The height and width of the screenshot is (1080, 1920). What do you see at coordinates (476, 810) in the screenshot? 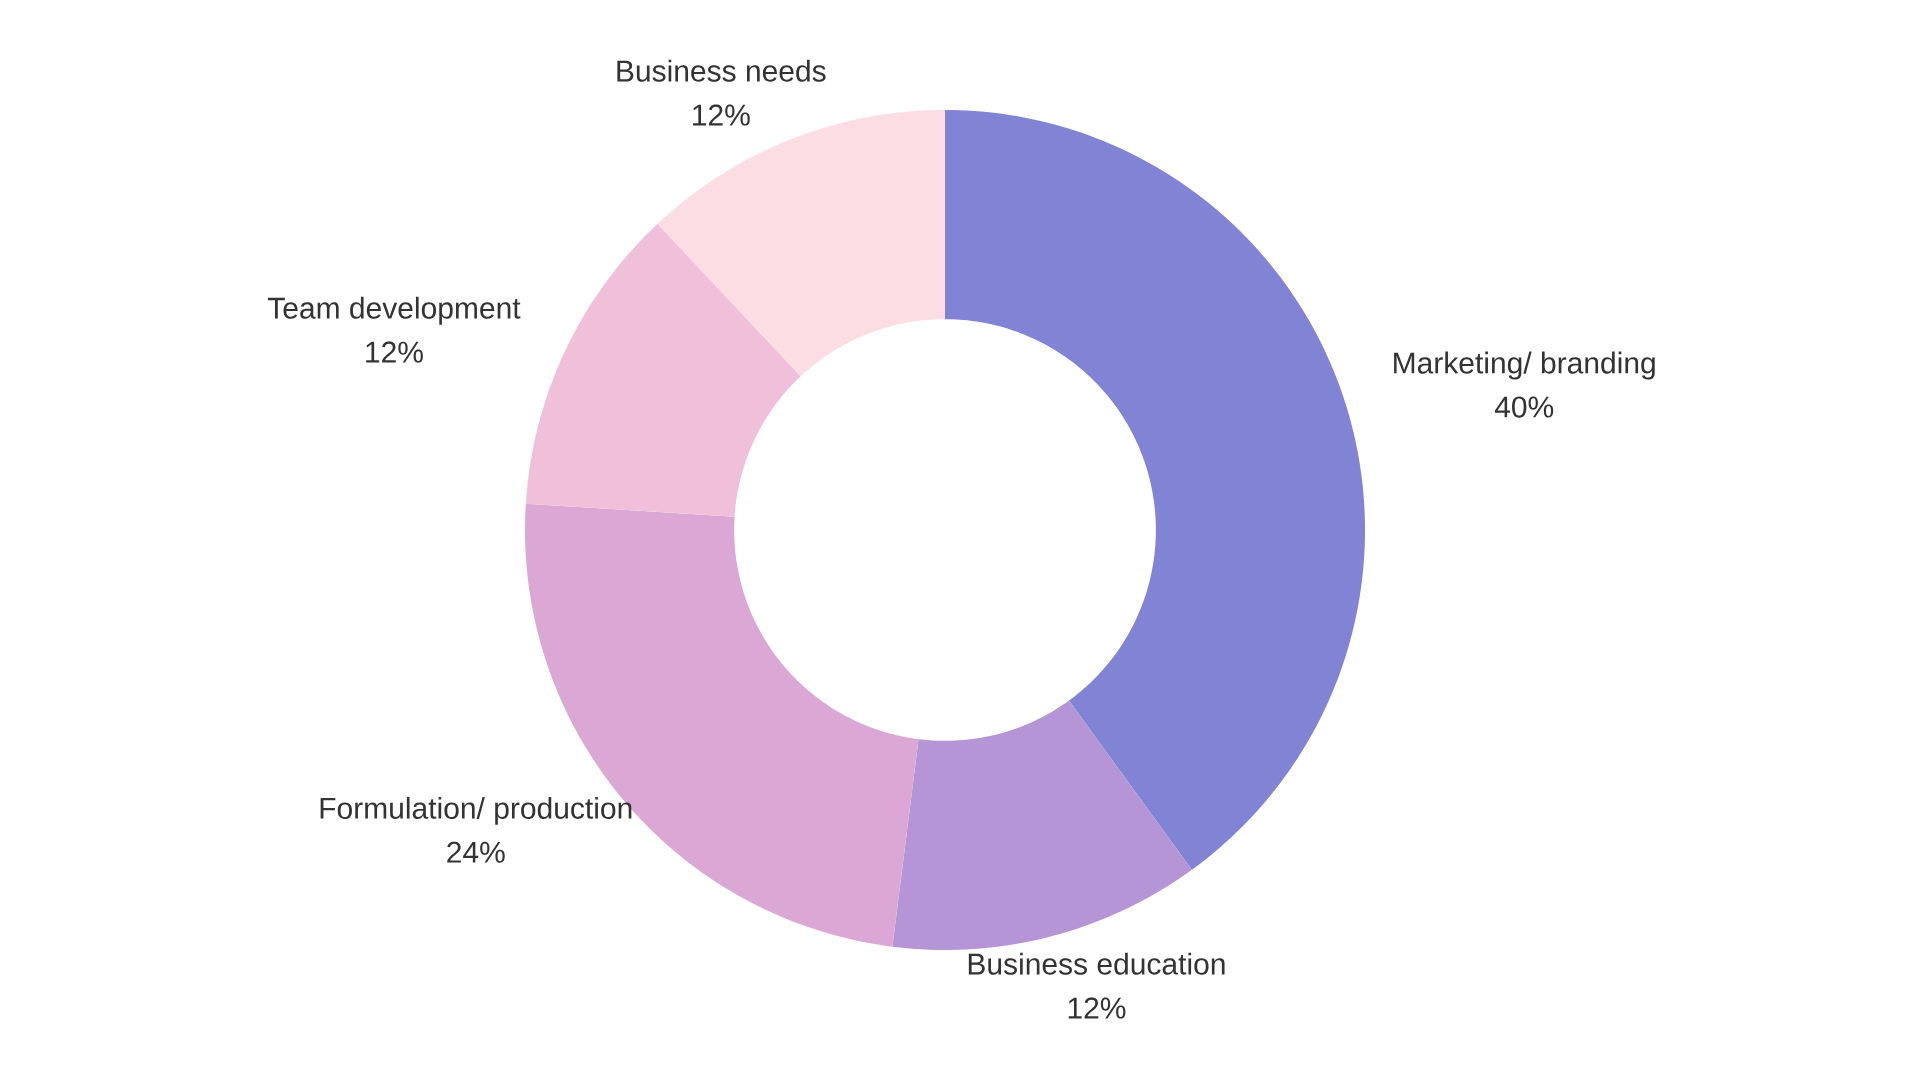
I see `slice-label: Formulation/ production` at bounding box center [476, 810].